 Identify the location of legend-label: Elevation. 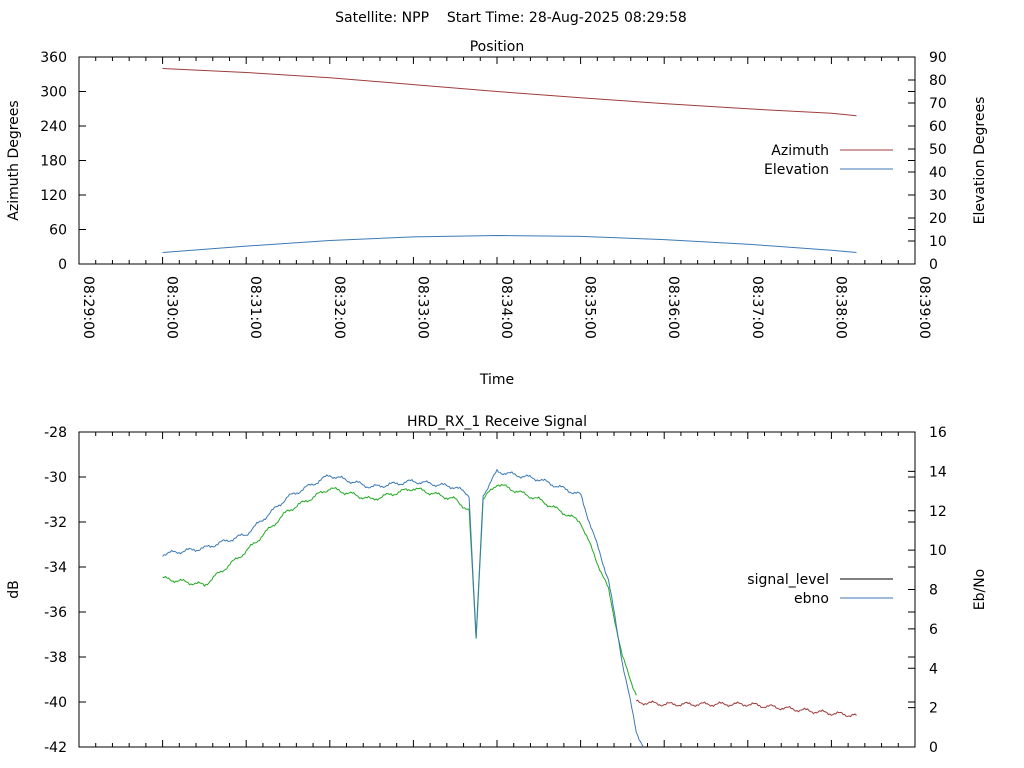
(796, 170).